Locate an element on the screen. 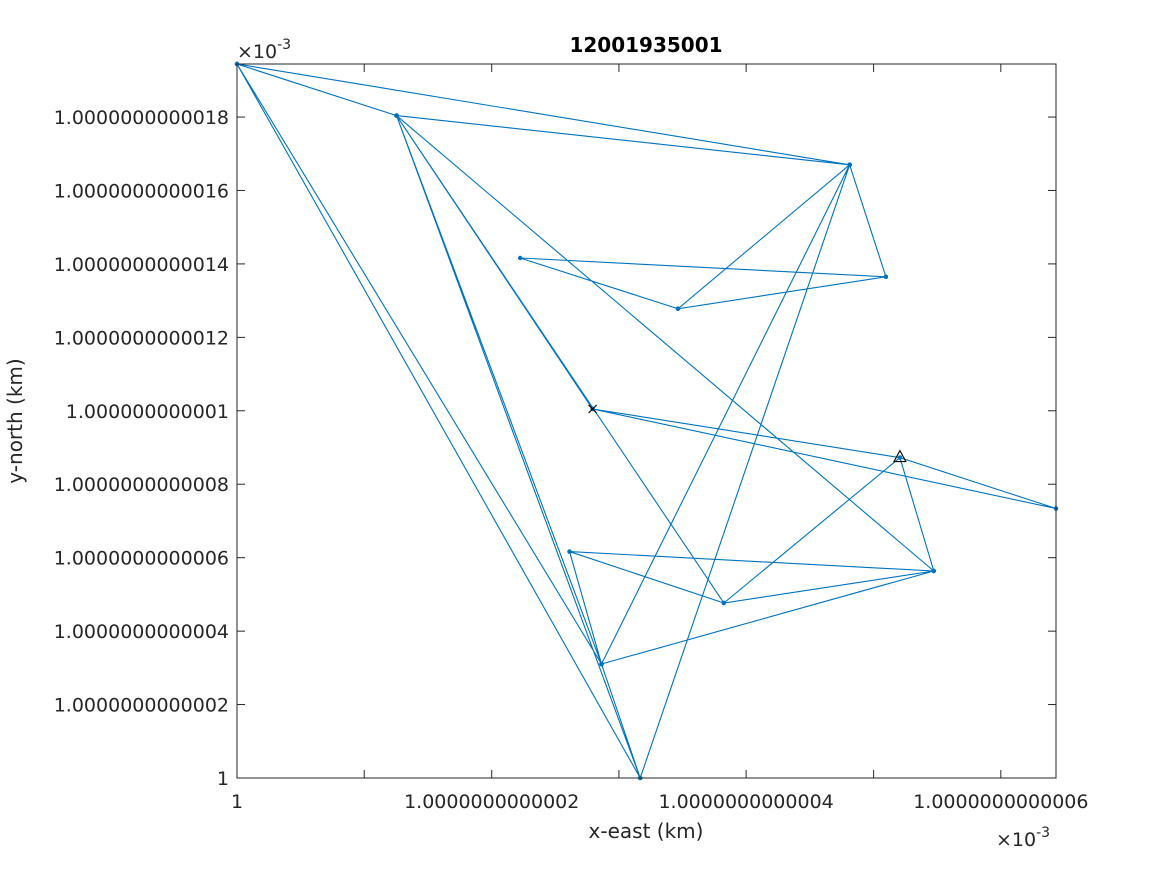 Image resolution: width=1167 pixels, height=875 pixels. y-tick-label: 1 is located at coordinates (223, 779).